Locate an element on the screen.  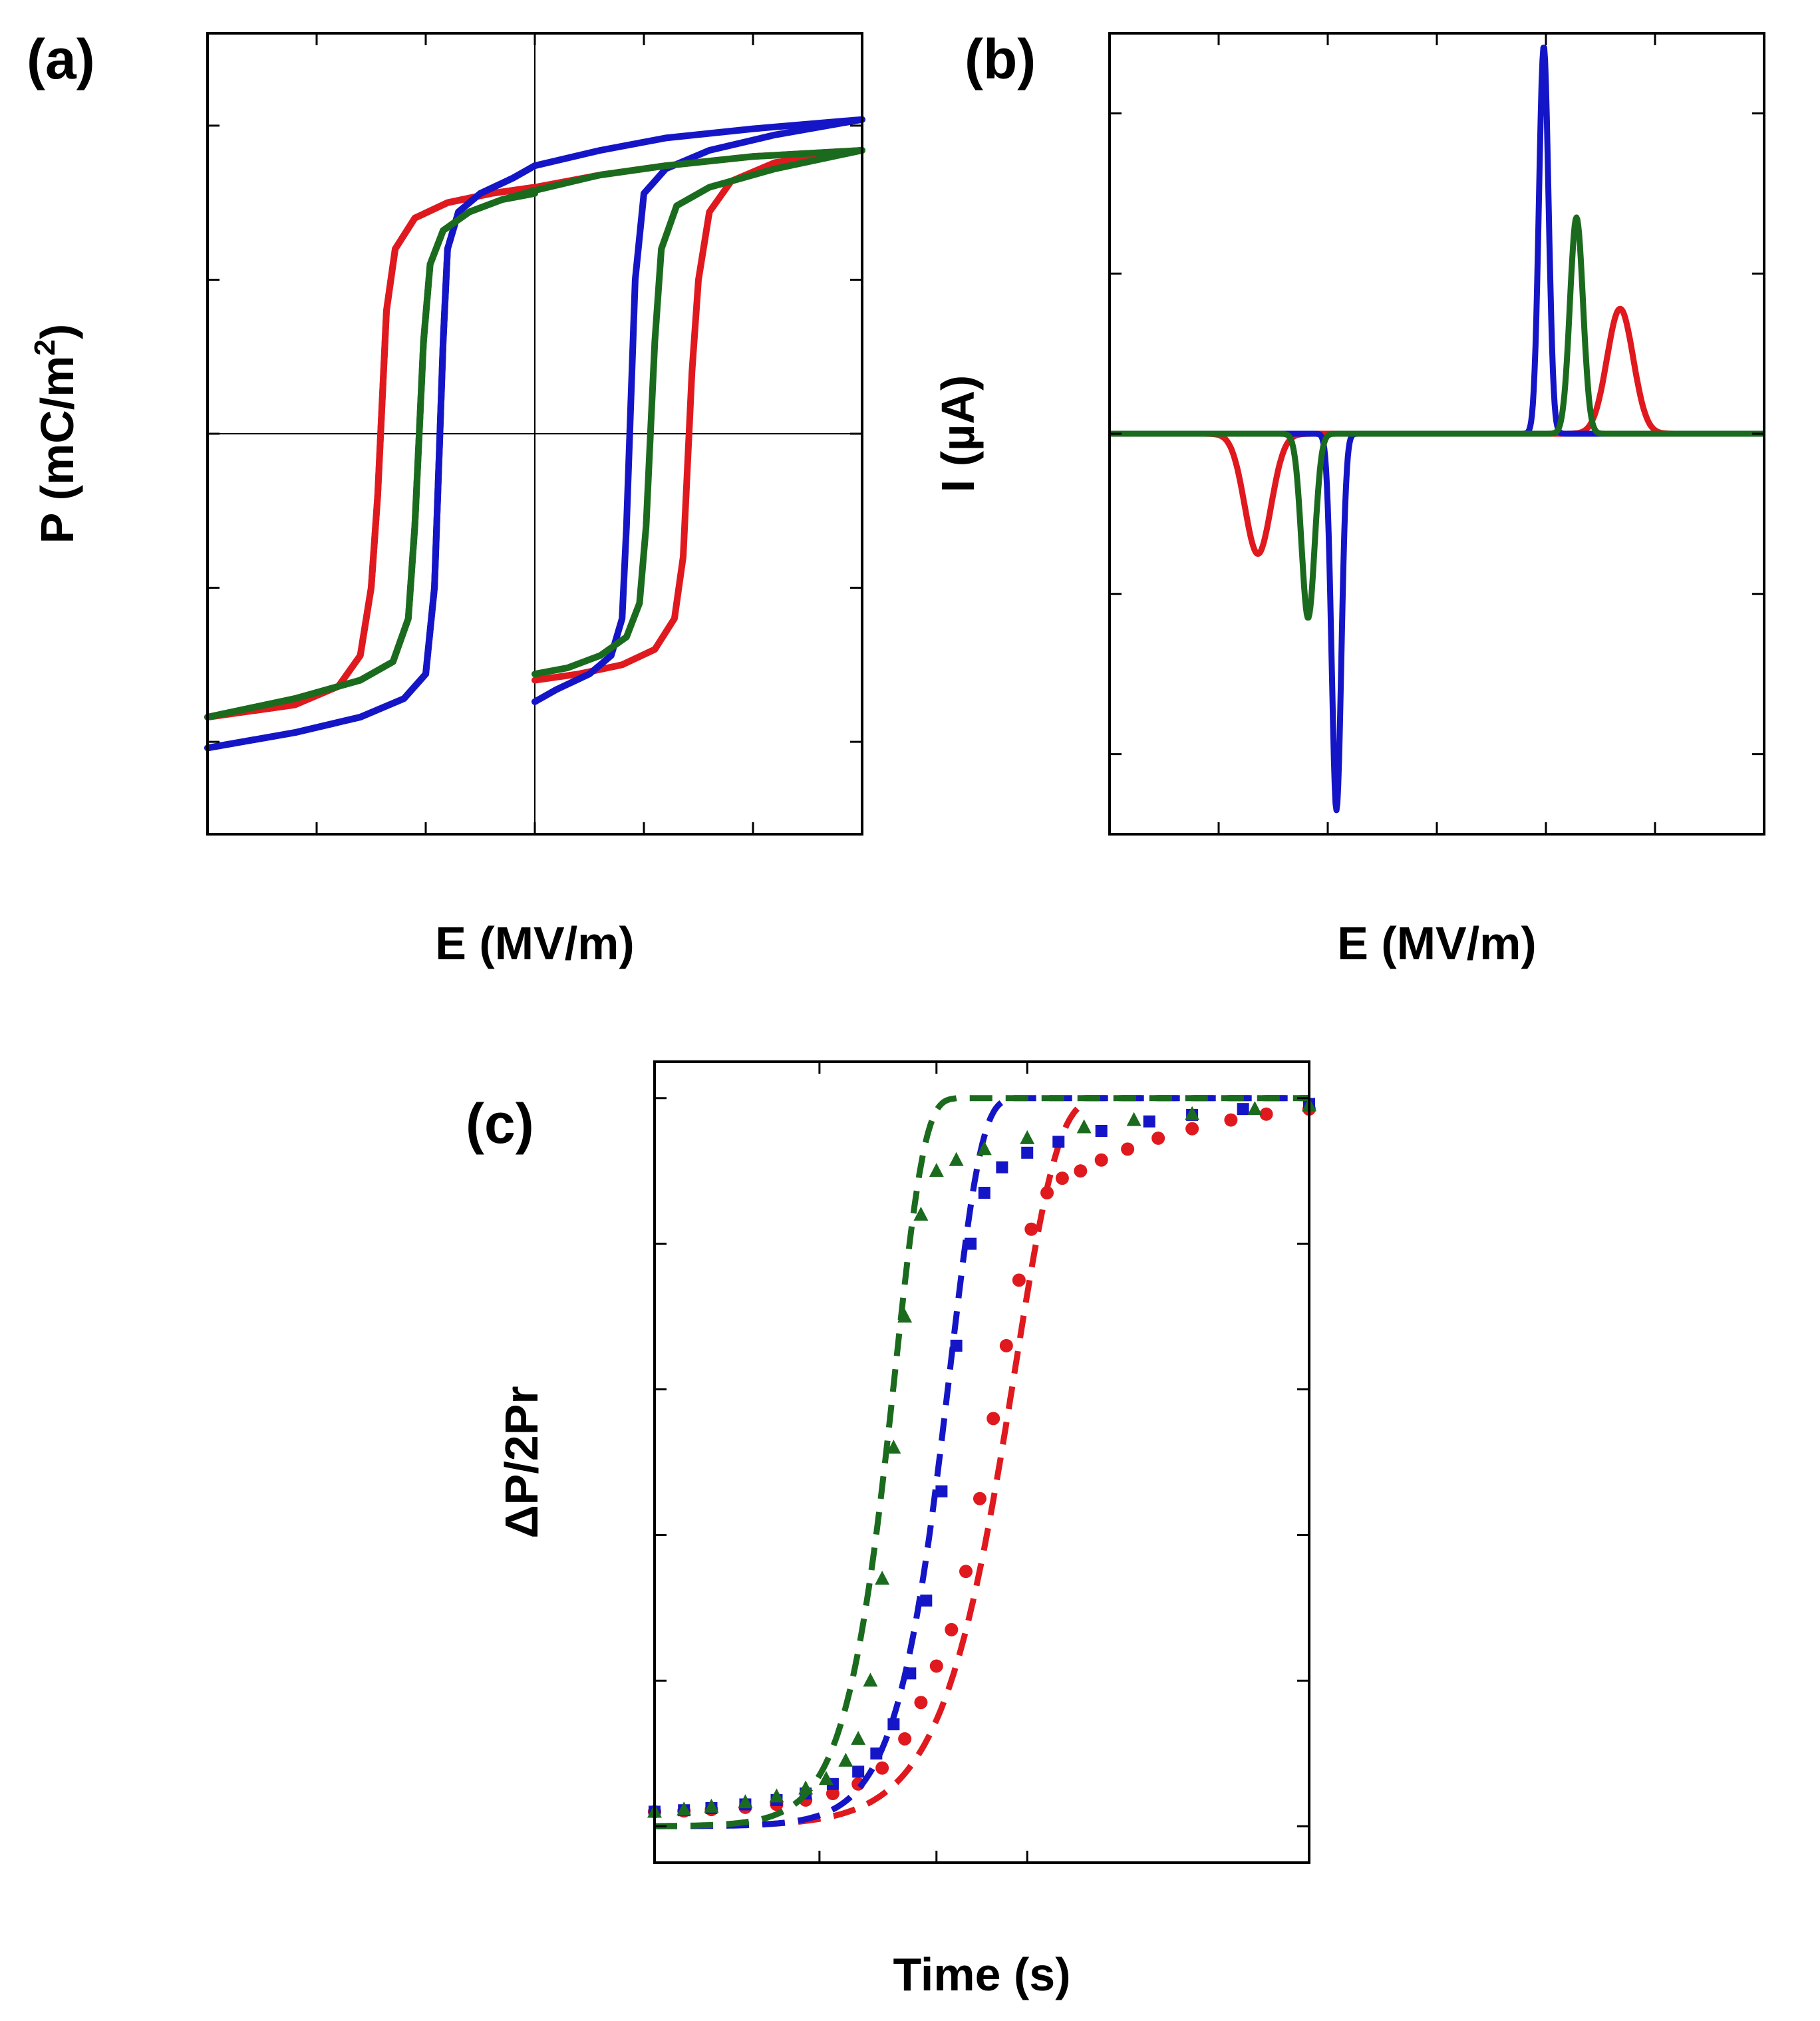
panel-a-label: (a) is located at coordinates (61, 59).